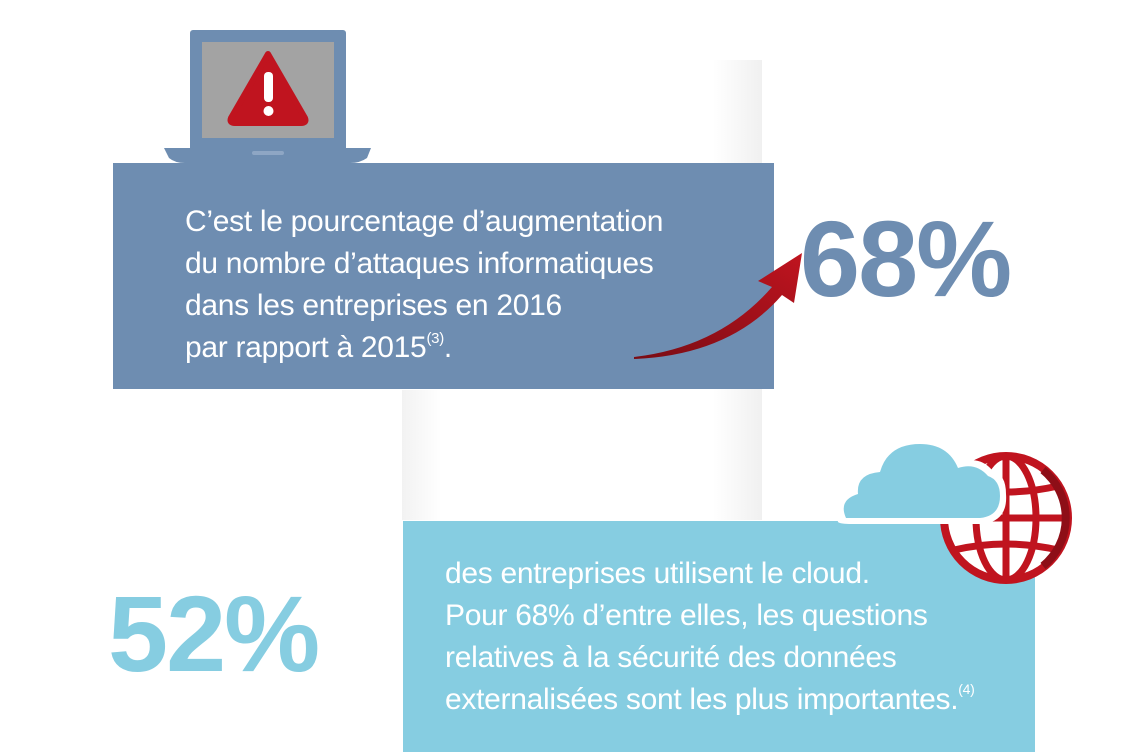 The width and height of the screenshot is (1140, 752). What do you see at coordinates (424, 221) in the screenshot?
I see `stat1-line-1: C’est le pourcentage d’augmentation` at bounding box center [424, 221].